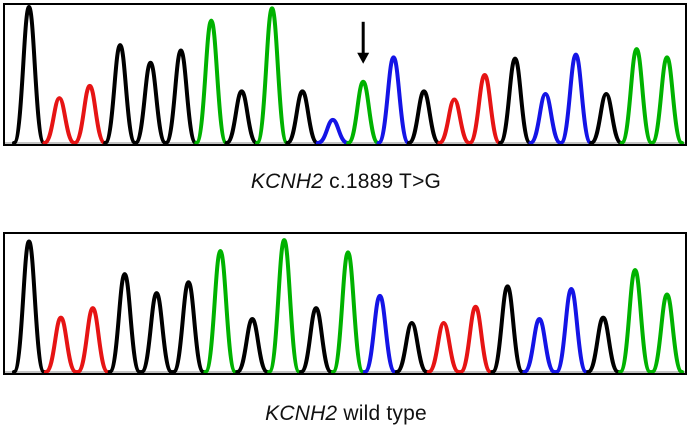 This screenshot has height=431, width=692. Describe the element at coordinates (484, 108) in the screenshot. I see `mutant-peak-15-t` at that location.